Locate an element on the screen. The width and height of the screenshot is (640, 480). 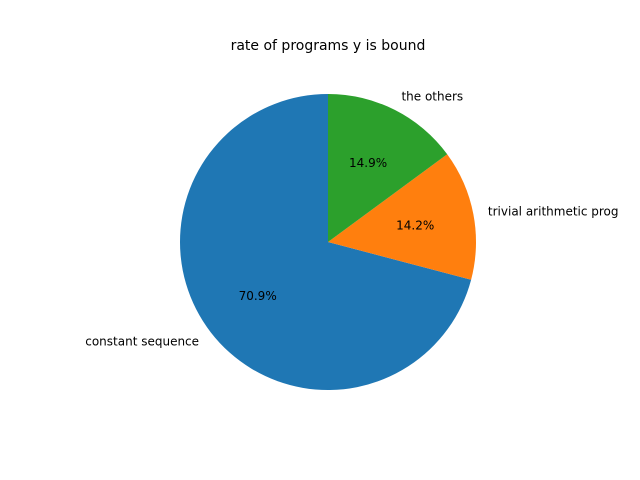
pie-slice-1-percent: 70.9% is located at coordinates (258, 296).